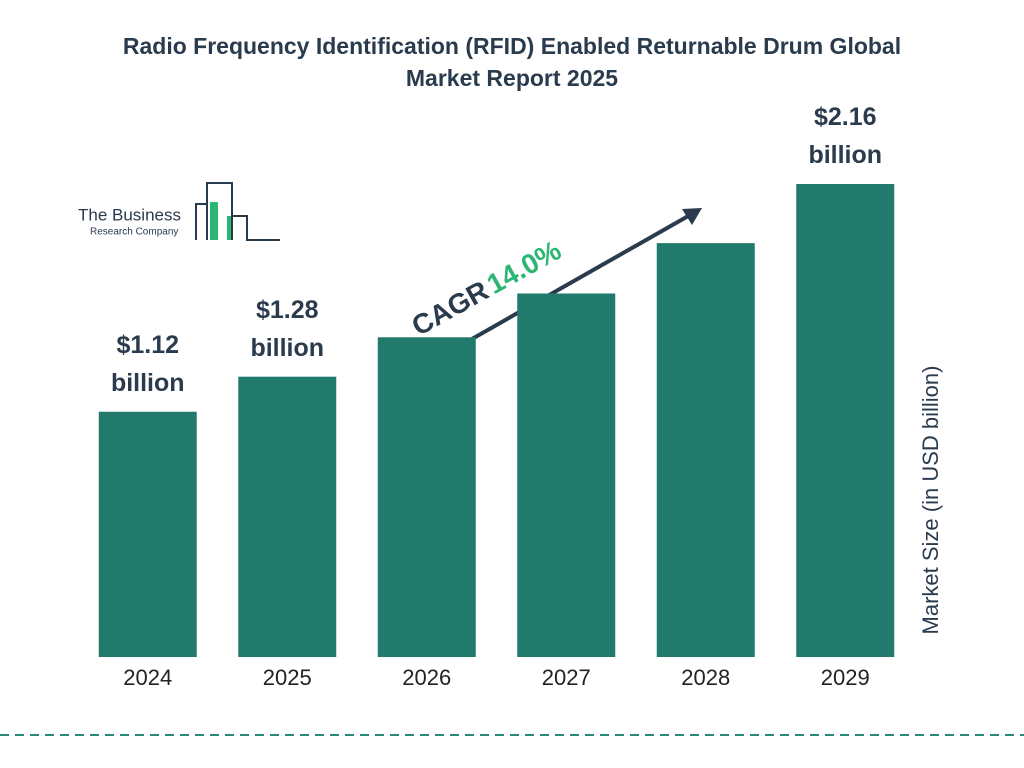 The height and width of the screenshot is (768, 1024). What do you see at coordinates (845, 677) in the screenshot?
I see `x-tick-label: 2029` at bounding box center [845, 677].